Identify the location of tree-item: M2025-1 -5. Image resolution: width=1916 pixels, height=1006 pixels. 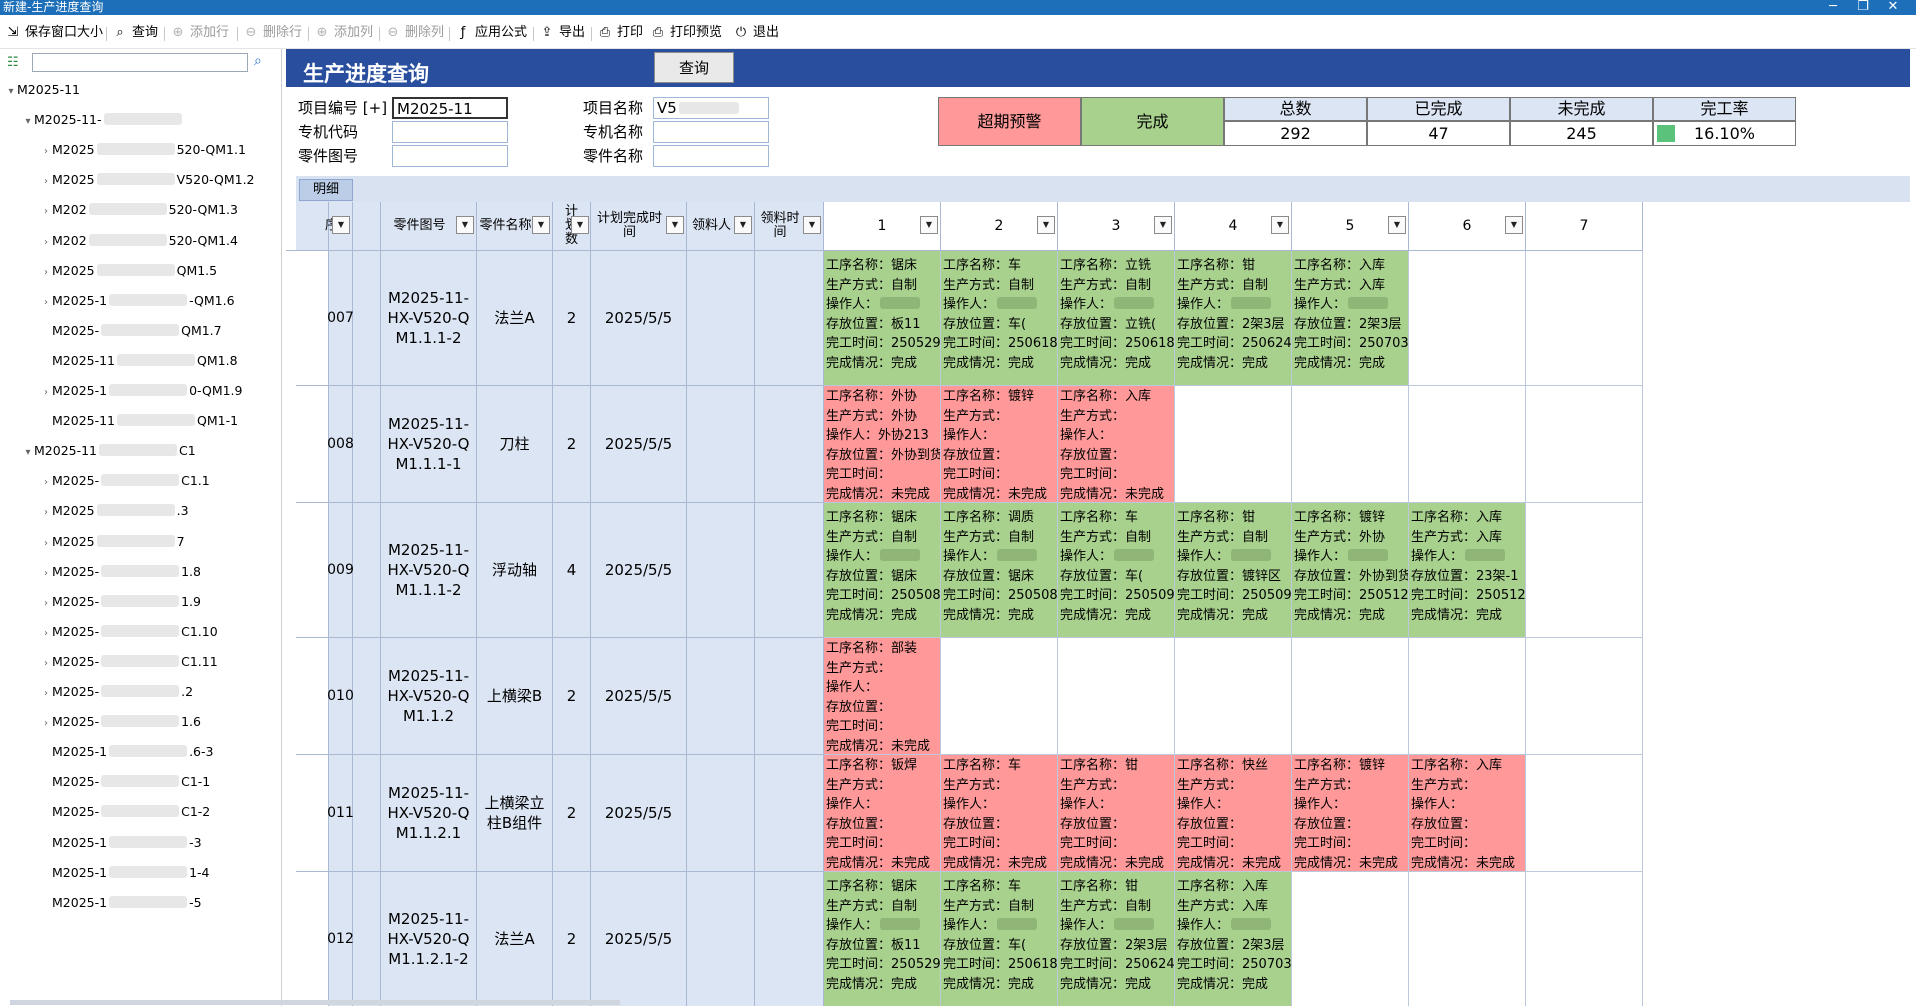
(121, 903).